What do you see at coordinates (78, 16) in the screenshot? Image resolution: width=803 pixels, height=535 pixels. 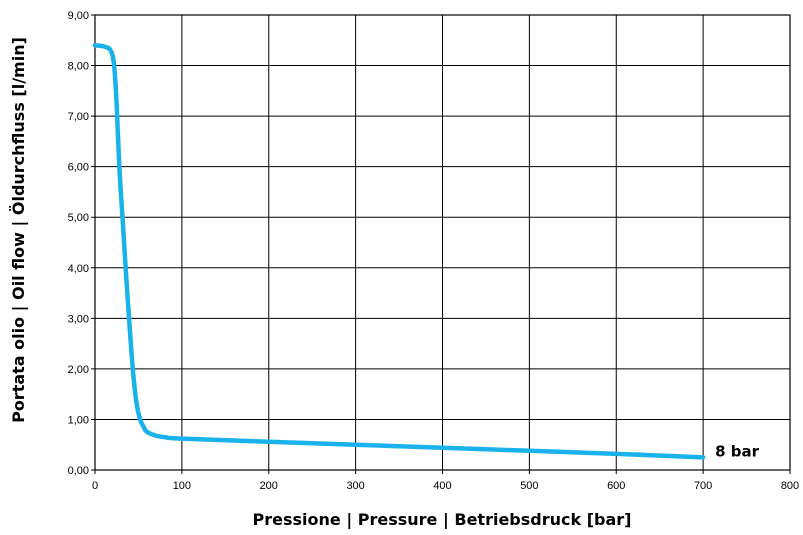 I see `y-tick-label: 9,00` at bounding box center [78, 16].